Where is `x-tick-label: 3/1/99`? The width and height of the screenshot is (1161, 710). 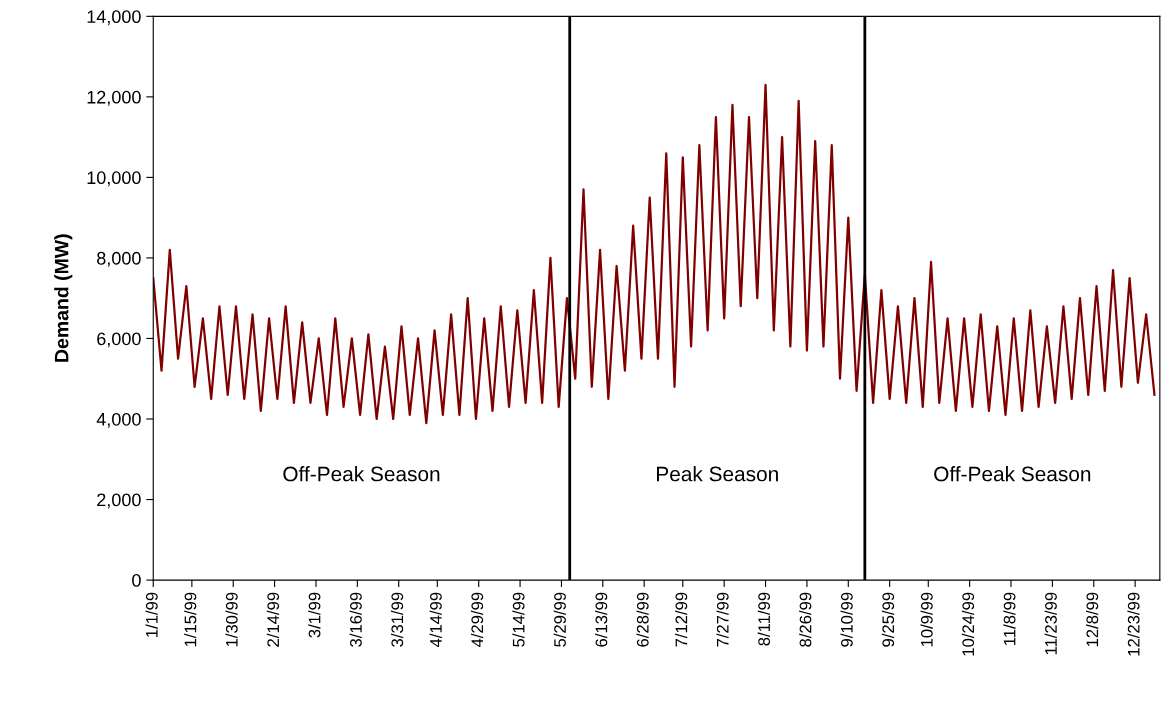 x-tick-label: 3/1/99 is located at coordinates (314, 615).